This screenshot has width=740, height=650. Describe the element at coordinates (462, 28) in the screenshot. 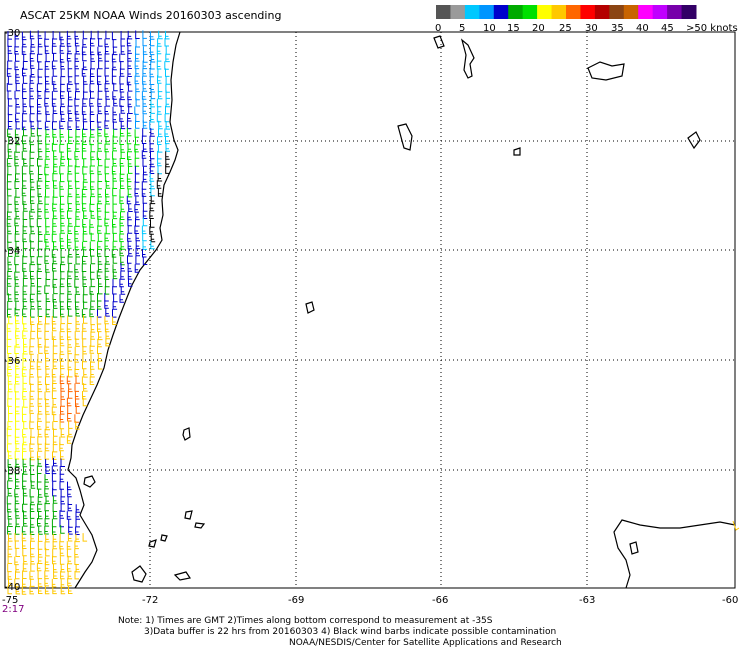

I see `legend-label-5: 5` at that location.